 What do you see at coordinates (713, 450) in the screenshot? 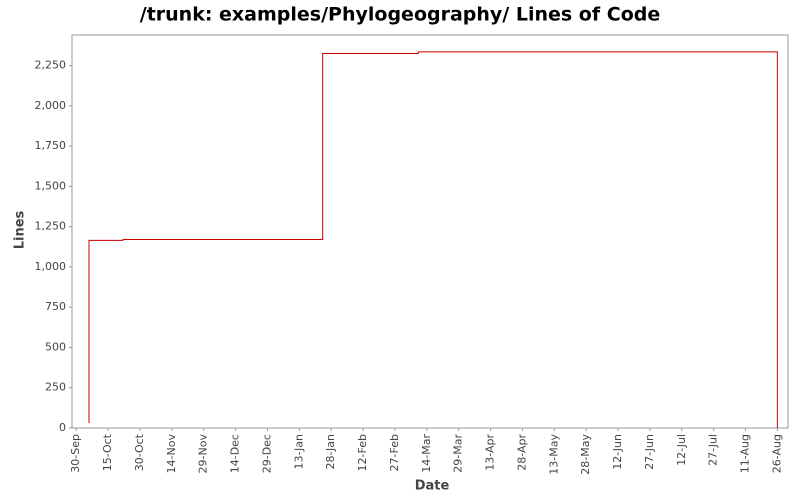
I see `x-tick-label: 27-Jul` at bounding box center [713, 450].